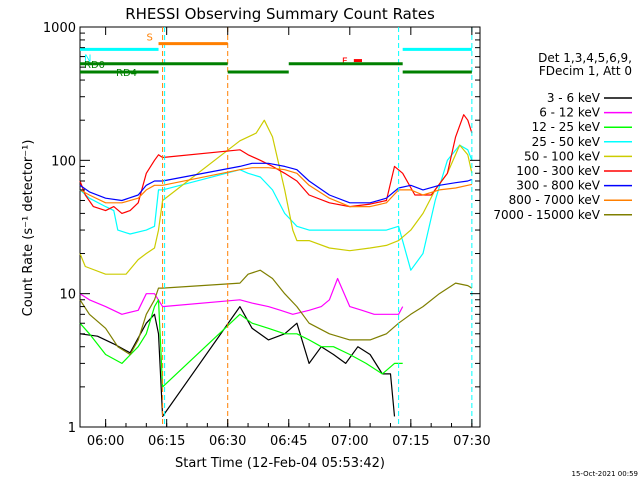 Image resolution: width=640 pixels, height=480 pixels. Describe the element at coordinates (566, 142) in the screenshot. I see `legend-label-3: 25 - 50 keV` at that location.